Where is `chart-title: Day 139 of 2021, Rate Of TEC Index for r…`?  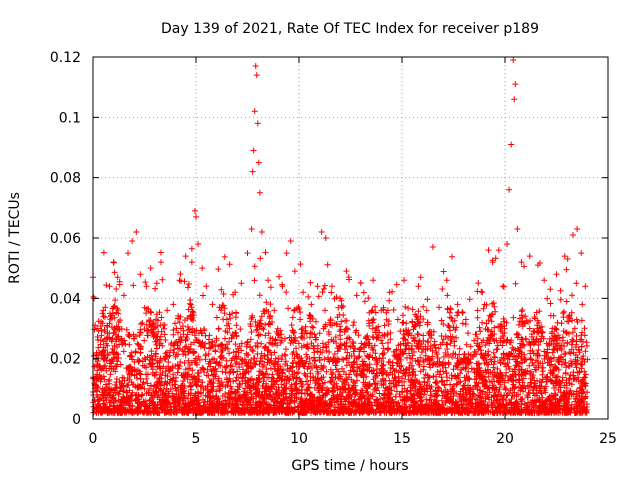 chart-title: Day 139 of 2021, Rate Of TEC Index for r… is located at coordinates (350, 29).